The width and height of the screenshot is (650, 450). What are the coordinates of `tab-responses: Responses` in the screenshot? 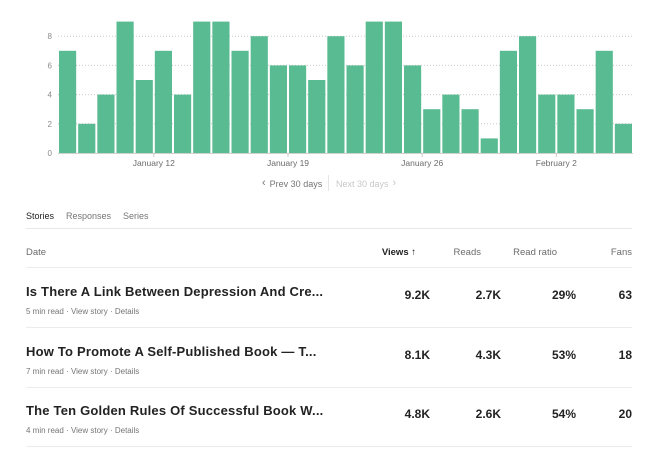 It's located at (89, 216).